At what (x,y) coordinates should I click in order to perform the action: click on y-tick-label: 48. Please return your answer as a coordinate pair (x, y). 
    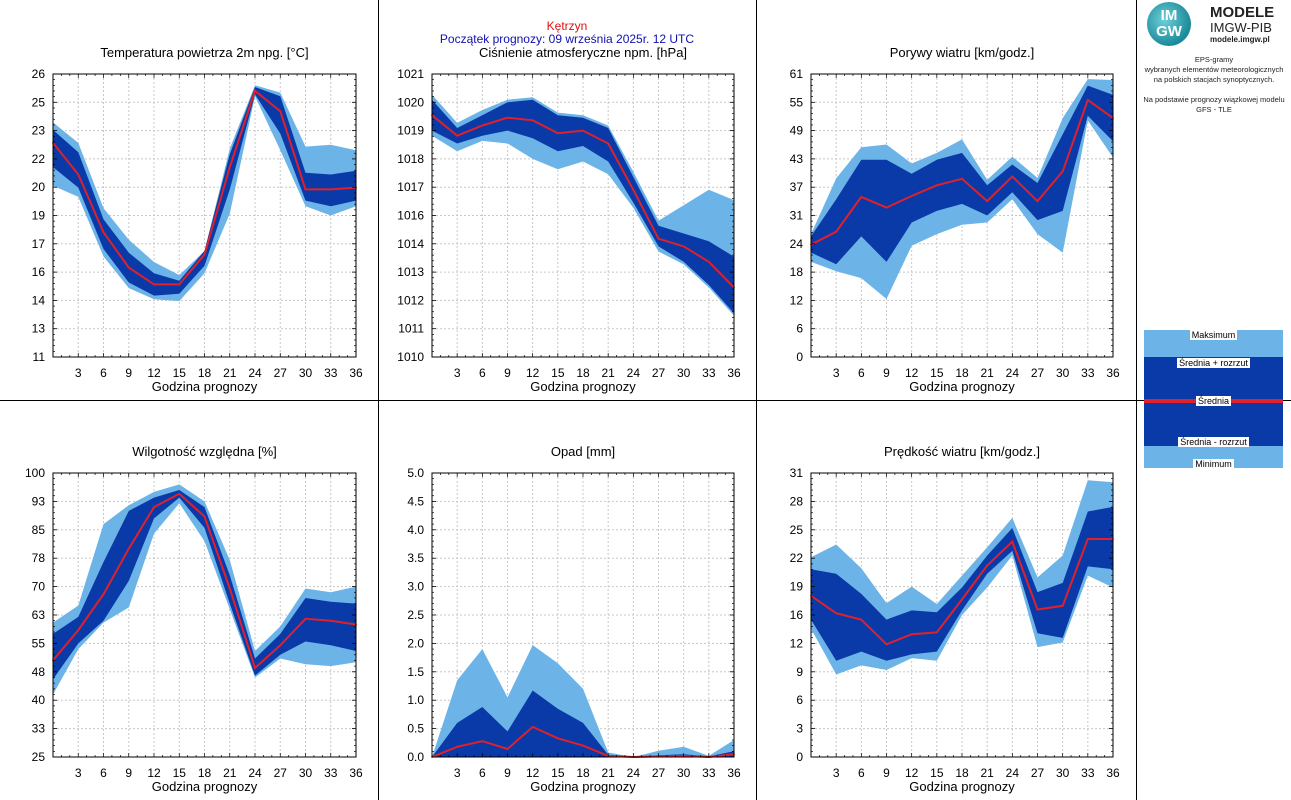
    Looking at the image, I should click on (39, 672).